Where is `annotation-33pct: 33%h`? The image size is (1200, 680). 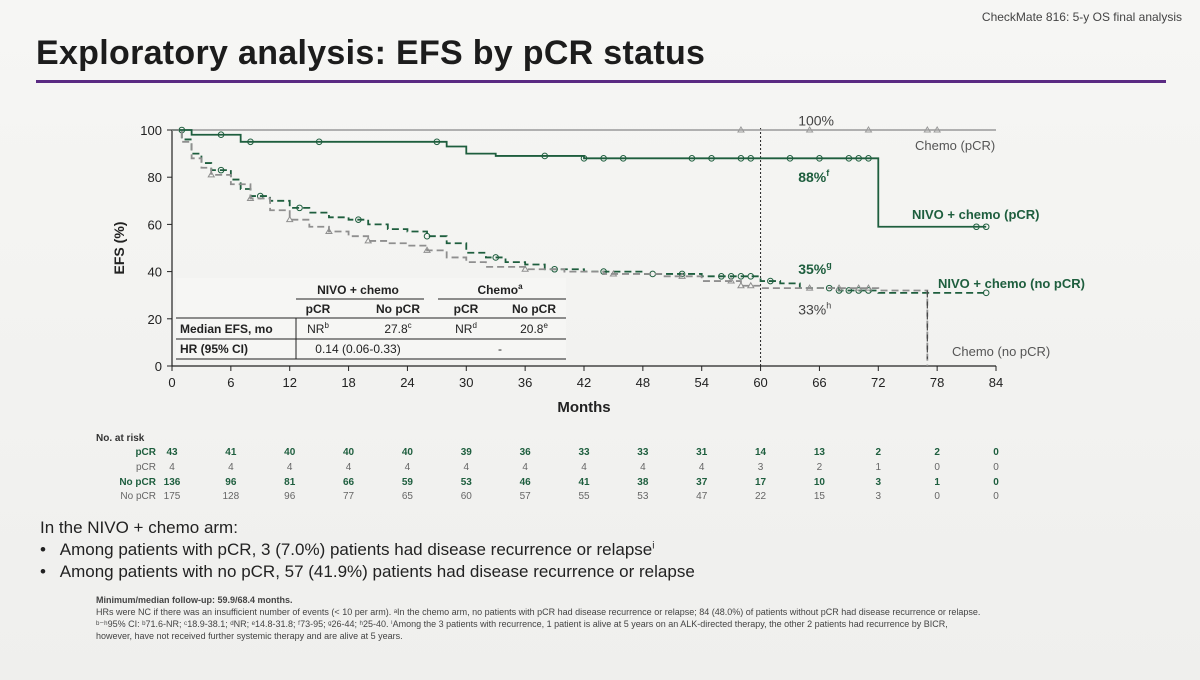
annotation-33pct: 33%h is located at coordinates (814, 308).